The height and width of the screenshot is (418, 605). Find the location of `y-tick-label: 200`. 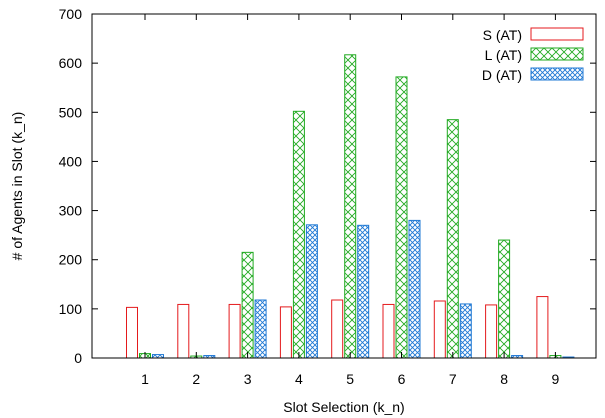

y-tick-label: 200 is located at coordinates (71, 260).